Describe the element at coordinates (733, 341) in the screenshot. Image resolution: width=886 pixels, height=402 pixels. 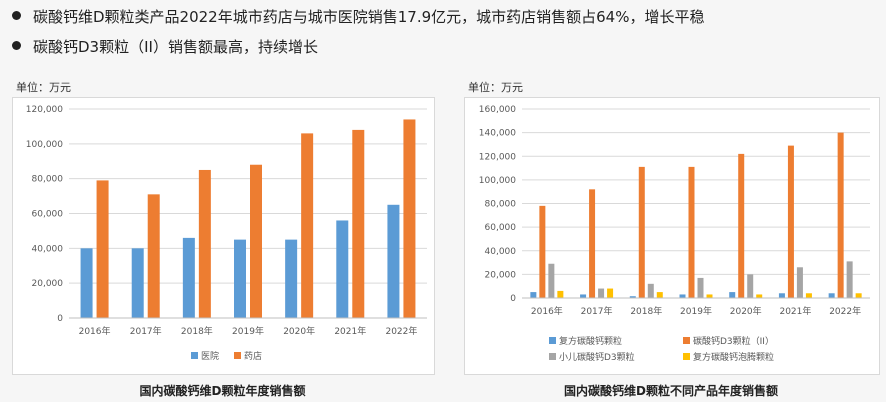
I see `legend-label: 碳酸钙D3颗粒（II）` at that location.